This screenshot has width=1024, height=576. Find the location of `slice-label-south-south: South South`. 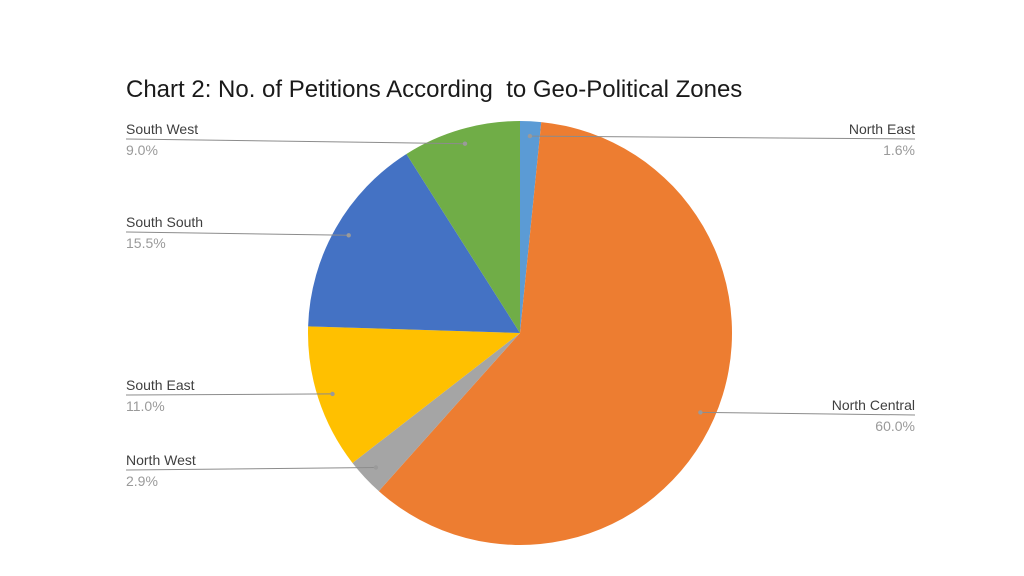

slice-label-south-south: South South is located at coordinates (164, 222).